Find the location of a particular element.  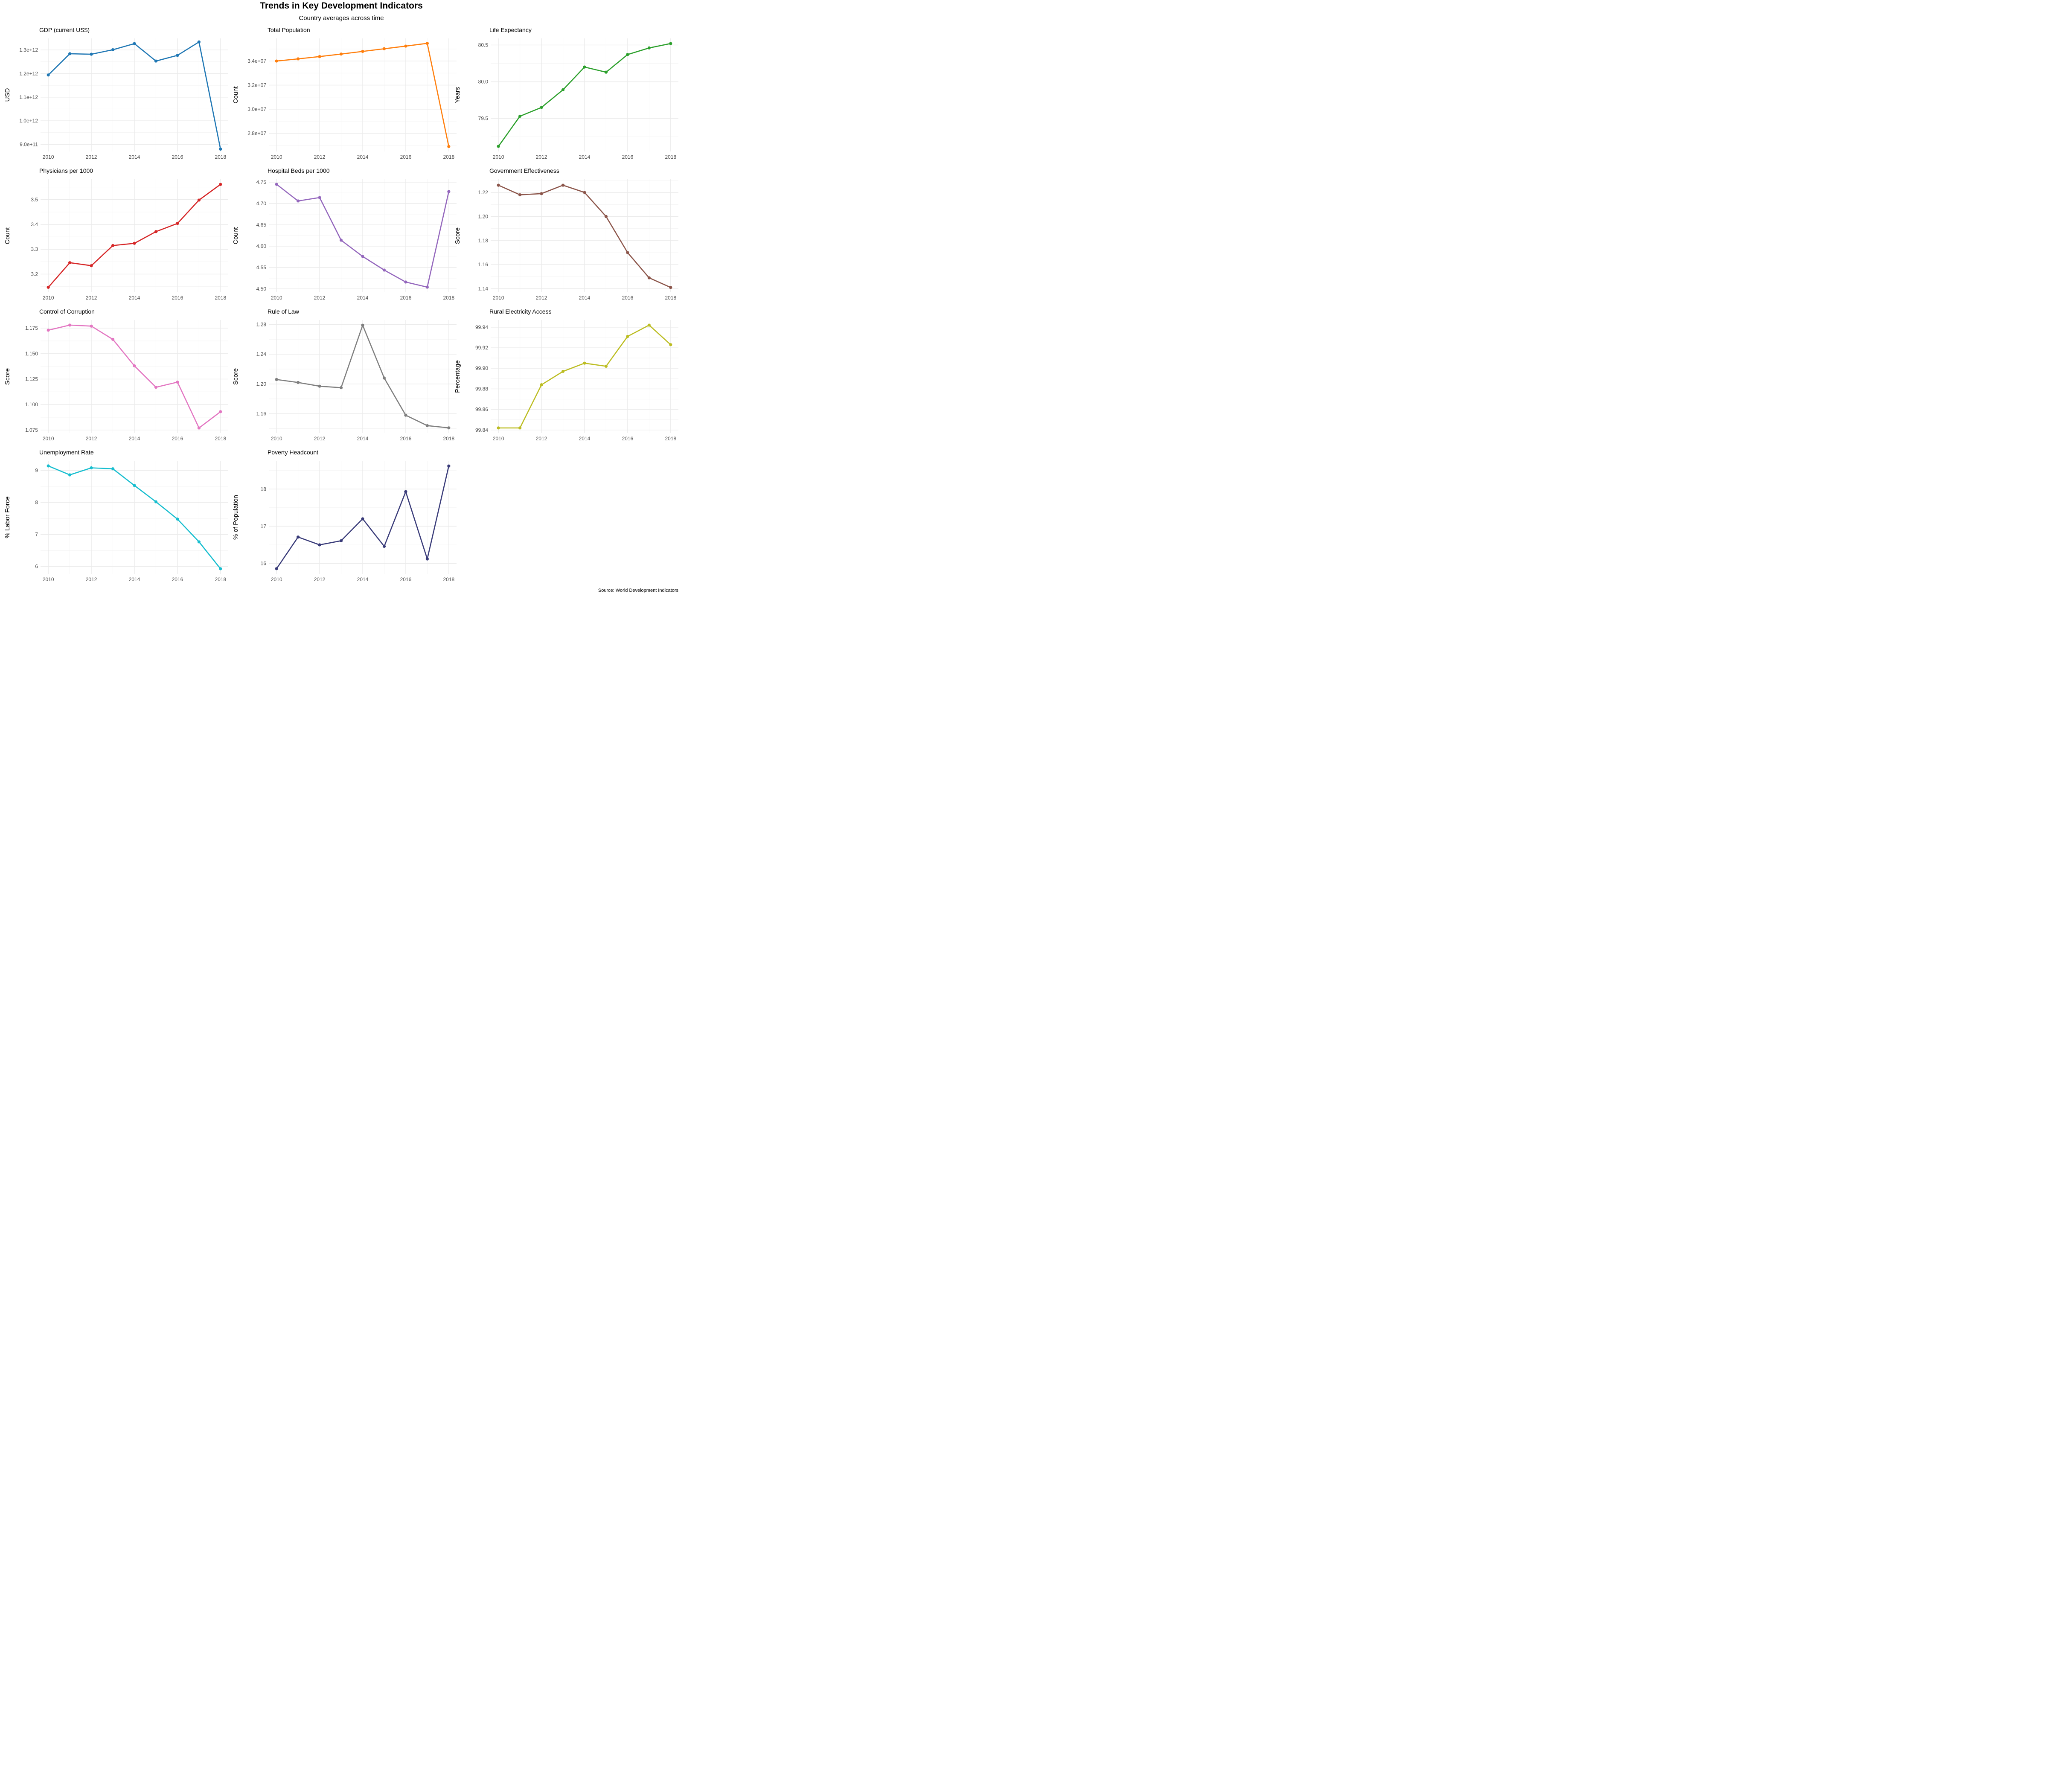

panel-title: Total Population is located at coordinates (289, 30).